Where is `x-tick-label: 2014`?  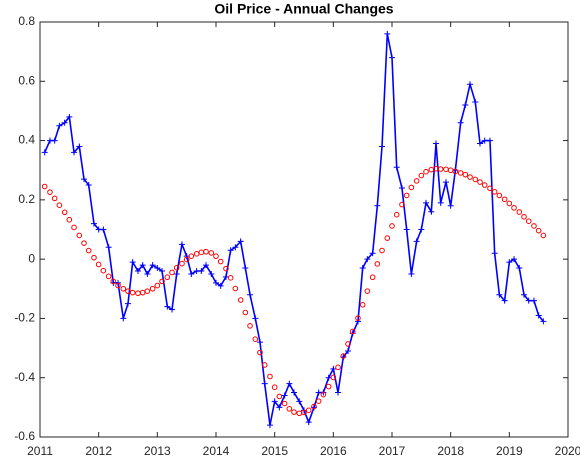 x-tick-label: 2014 is located at coordinates (216, 451).